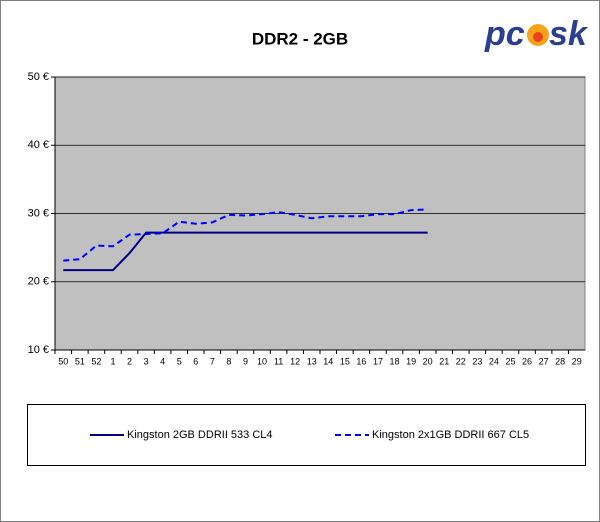 The height and width of the screenshot is (522, 600). Describe the element at coordinates (38, 77) in the screenshot. I see `y-tick-label: 50 €` at that location.